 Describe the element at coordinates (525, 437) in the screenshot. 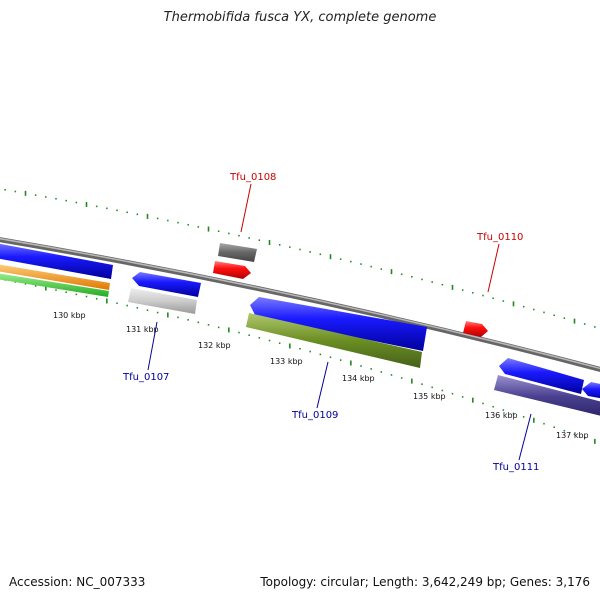

I see `tfu-0111-leader` at that location.